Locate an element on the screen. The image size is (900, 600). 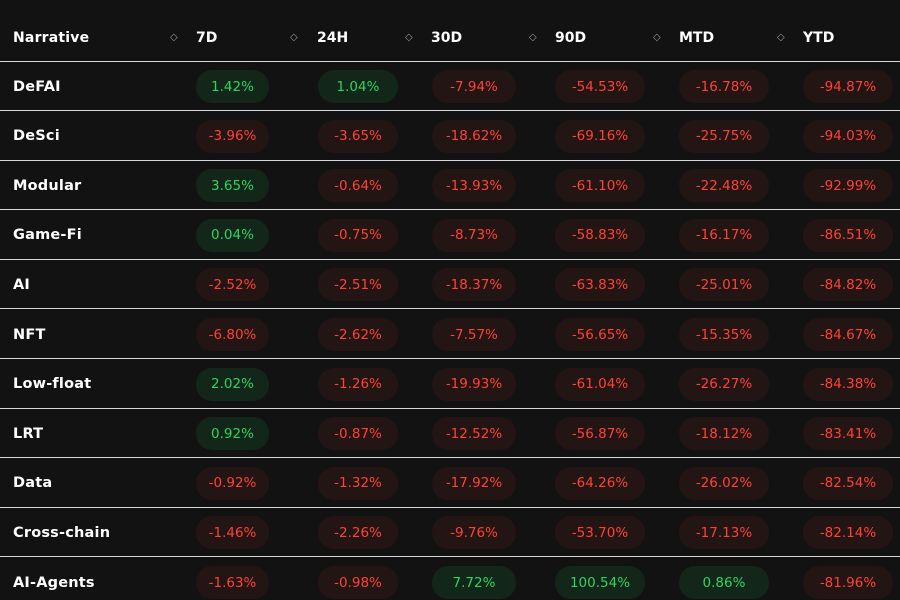
column-header-narrative-label: Narrative is located at coordinates (51, 37).